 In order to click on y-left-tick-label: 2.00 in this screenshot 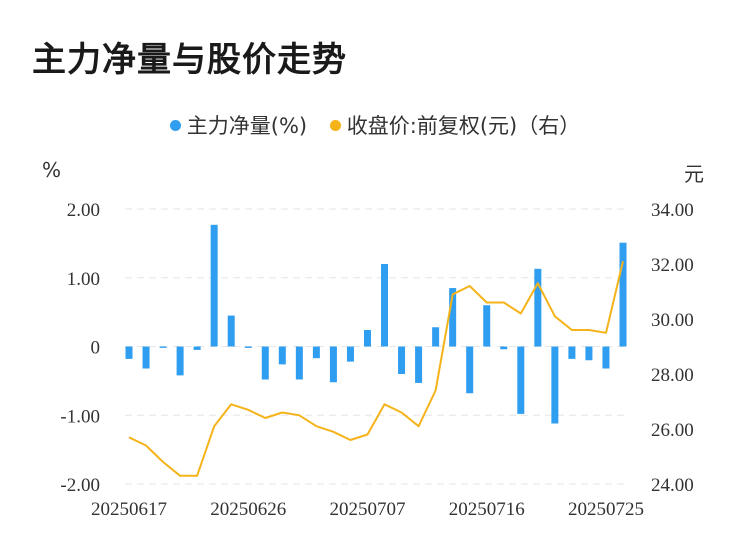, I will do `click(83, 210)`.